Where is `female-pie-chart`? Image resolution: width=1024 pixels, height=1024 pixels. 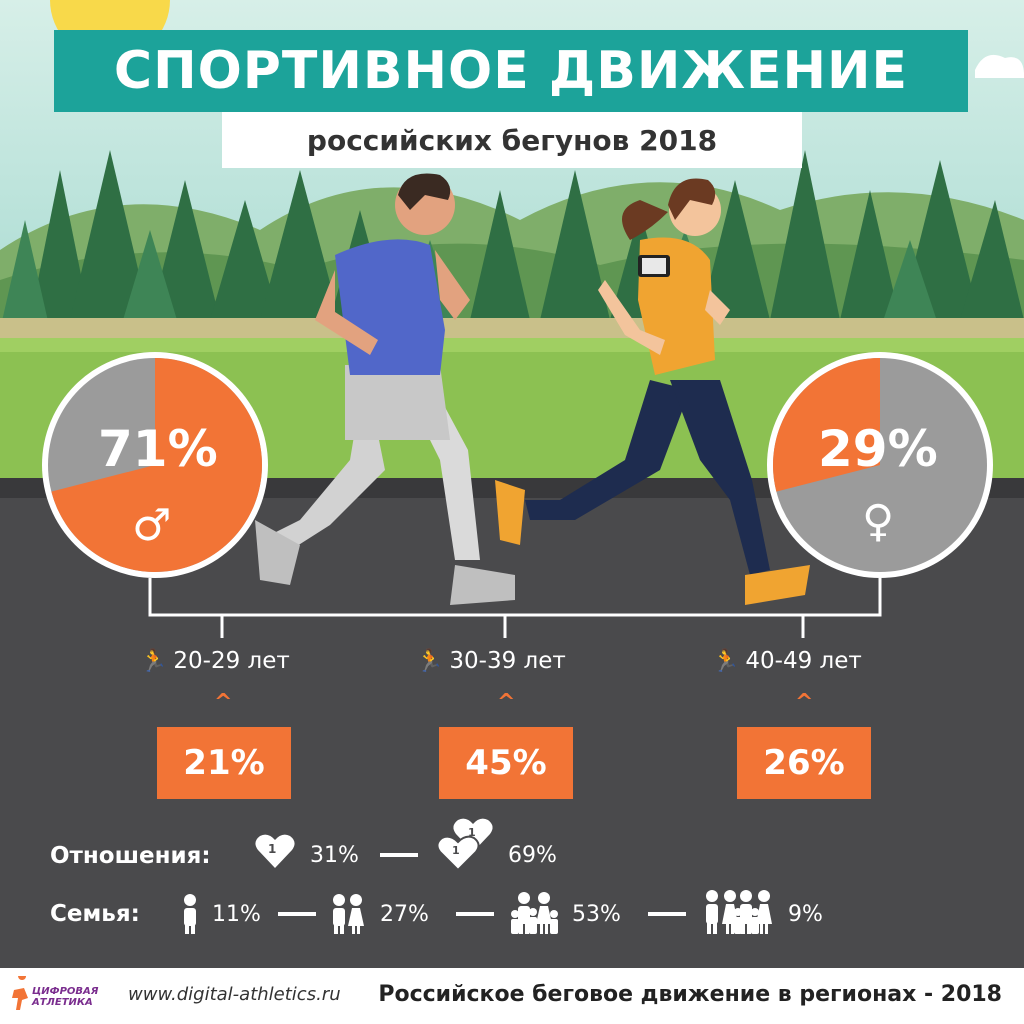 female-pie-chart is located at coordinates (880, 465).